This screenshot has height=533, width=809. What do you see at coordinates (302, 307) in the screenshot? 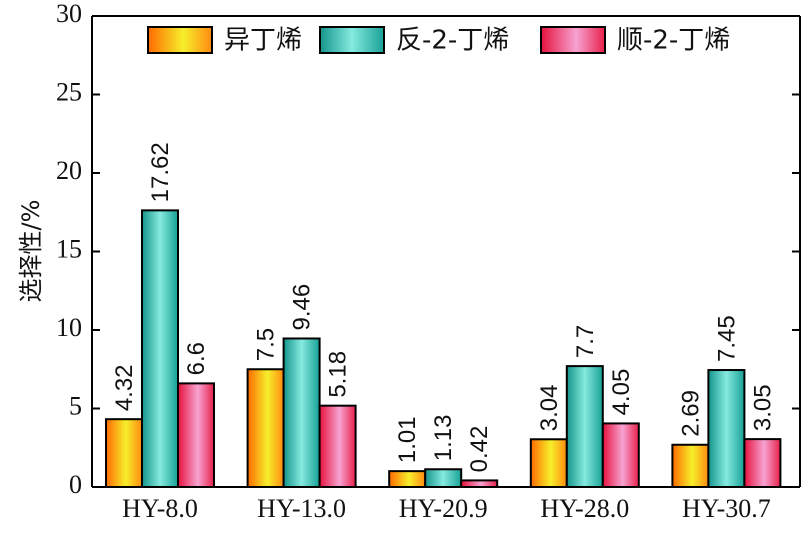
I see `data-label: 9.46` at bounding box center [302, 307].